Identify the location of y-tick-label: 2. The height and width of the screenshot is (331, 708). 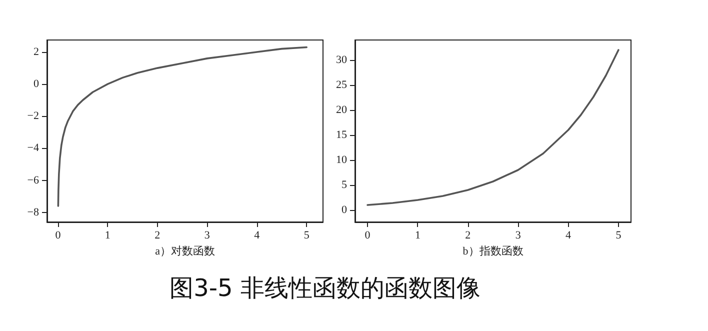
(36, 52).